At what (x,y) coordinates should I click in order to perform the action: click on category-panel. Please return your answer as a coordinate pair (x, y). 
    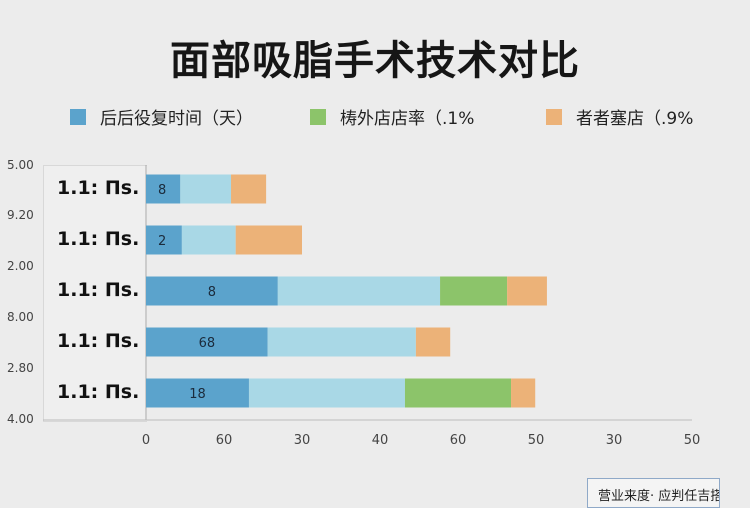
    Looking at the image, I should click on (95, 293).